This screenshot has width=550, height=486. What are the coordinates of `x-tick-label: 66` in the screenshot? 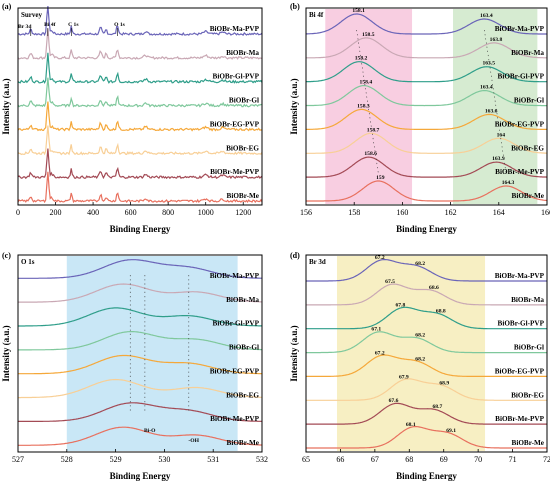 It's located at (340, 459).